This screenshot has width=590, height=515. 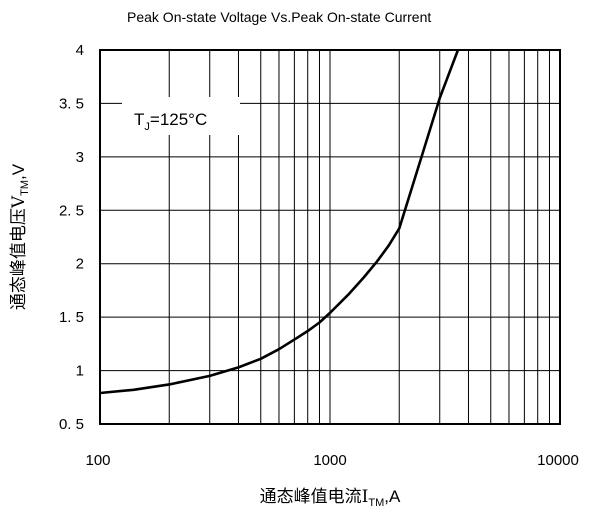 I want to click on y-axis-label-suffix: ,V, so click(x=18, y=171).